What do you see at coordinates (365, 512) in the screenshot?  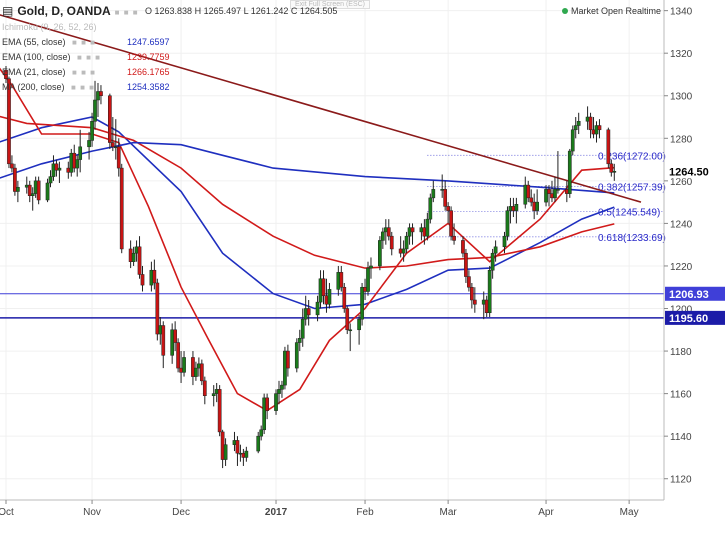 I see `time-tick-label: Feb` at bounding box center [365, 512].